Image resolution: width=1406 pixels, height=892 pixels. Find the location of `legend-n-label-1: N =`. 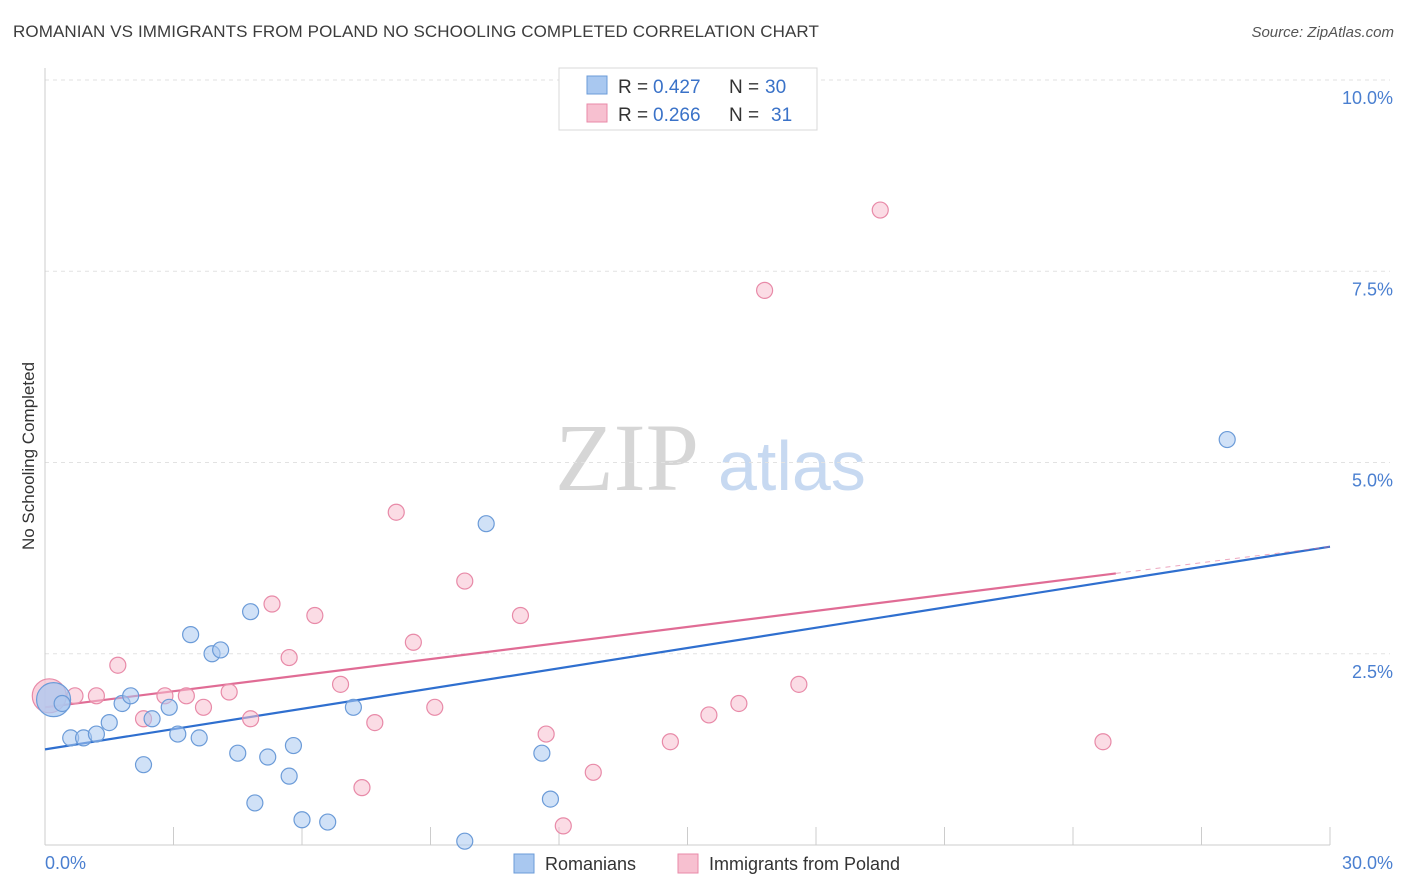

legend-n-label-1: N = is located at coordinates (744, 87).